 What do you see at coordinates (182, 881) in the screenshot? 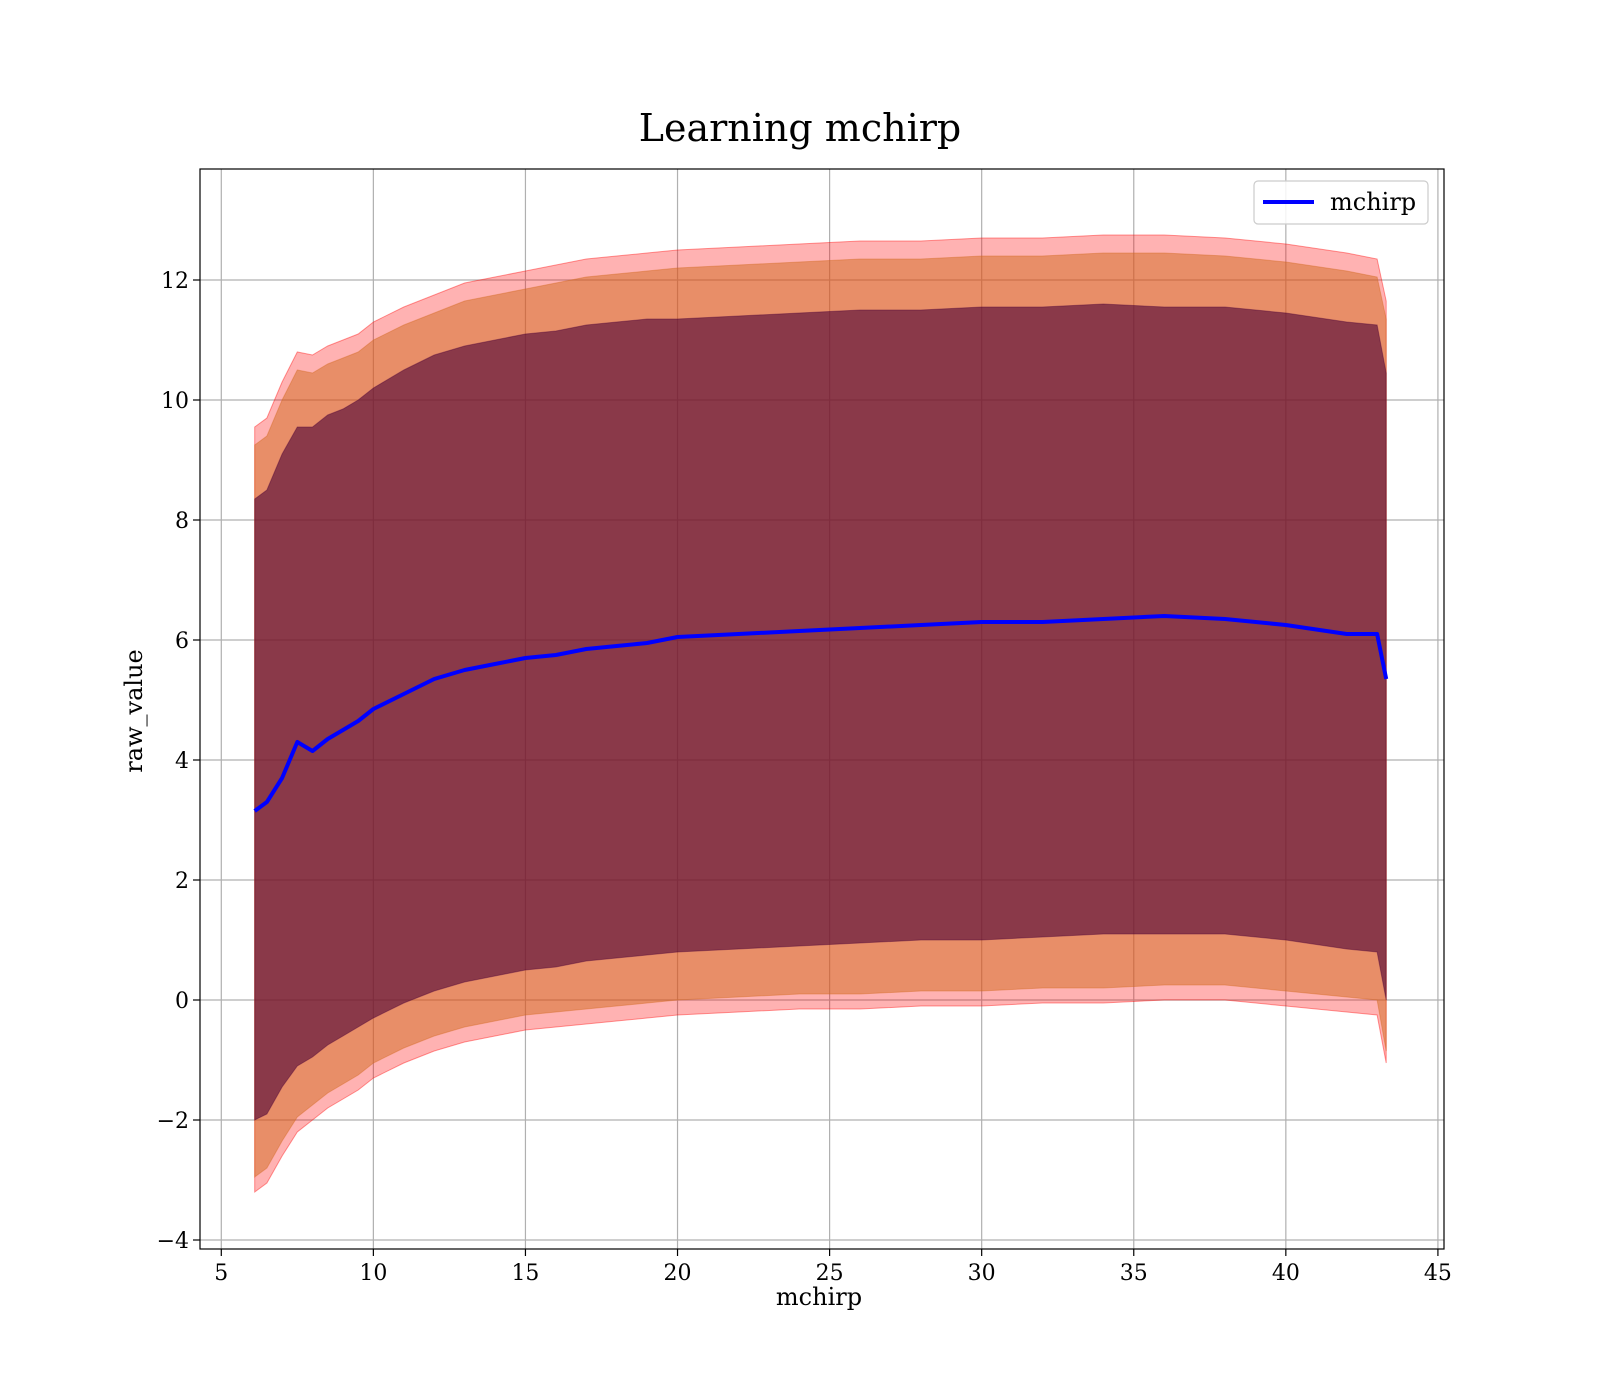
I see `y-tick-label: 2` at bounding box center [182, 881].